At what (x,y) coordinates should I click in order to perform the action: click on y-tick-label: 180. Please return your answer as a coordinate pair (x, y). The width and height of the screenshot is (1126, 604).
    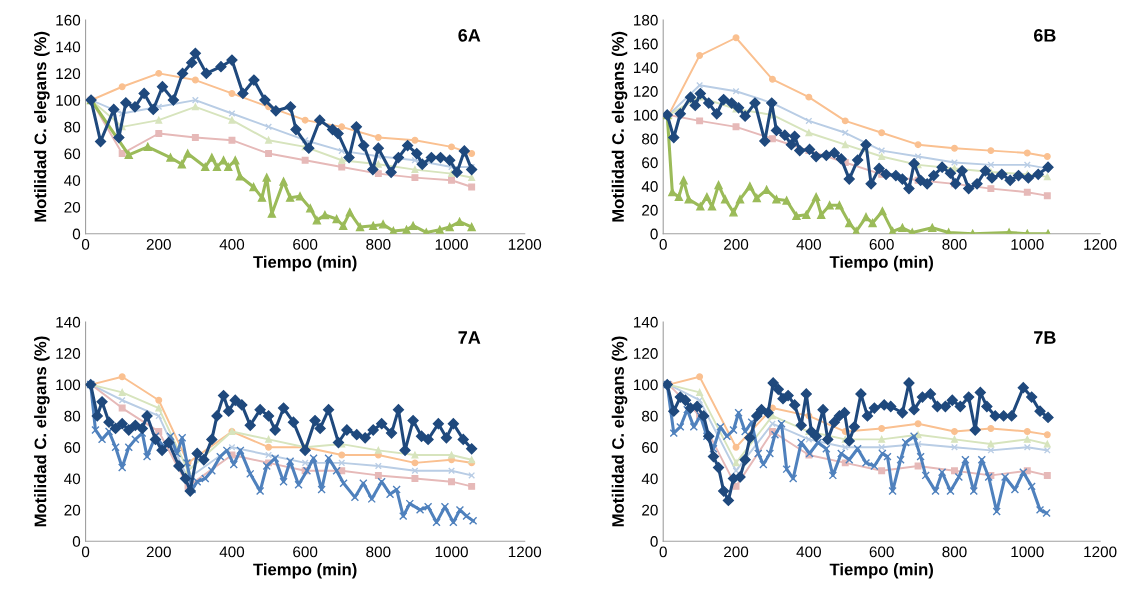
    Looking at the image, I should click on (646, 20).